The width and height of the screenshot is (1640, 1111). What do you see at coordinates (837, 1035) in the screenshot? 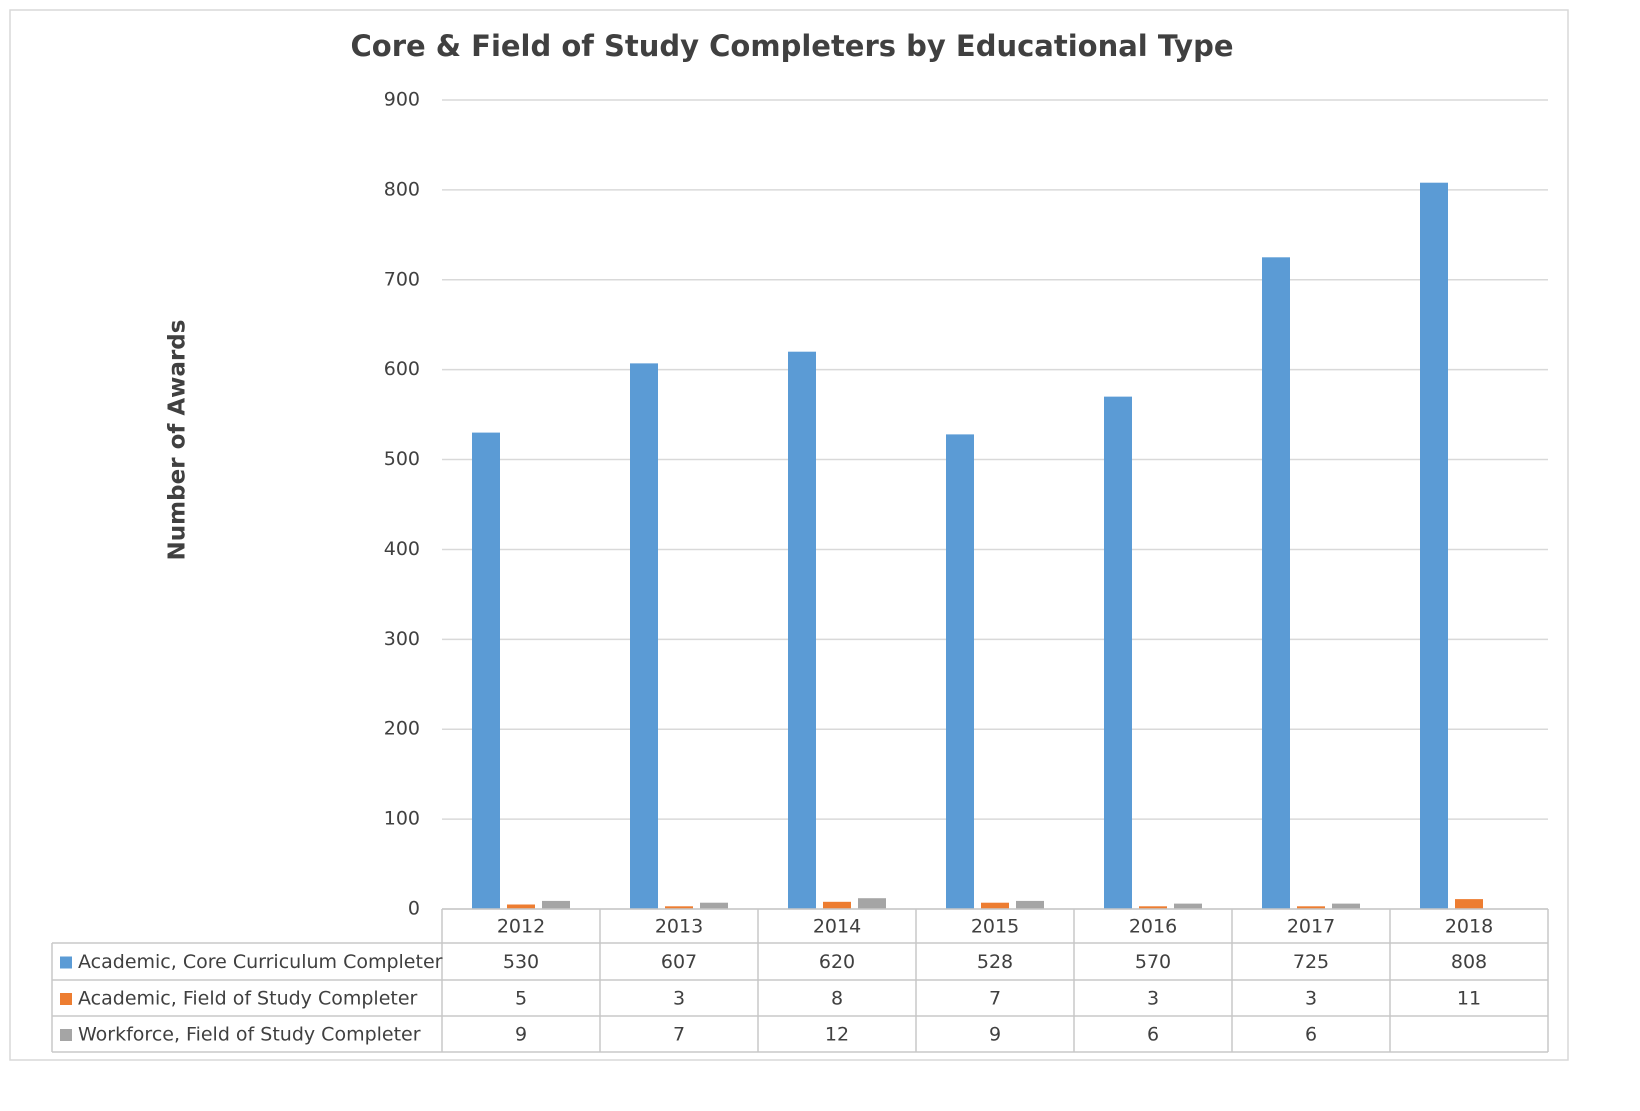
I see `table-value: 12` at bounding box center [837, 1035].